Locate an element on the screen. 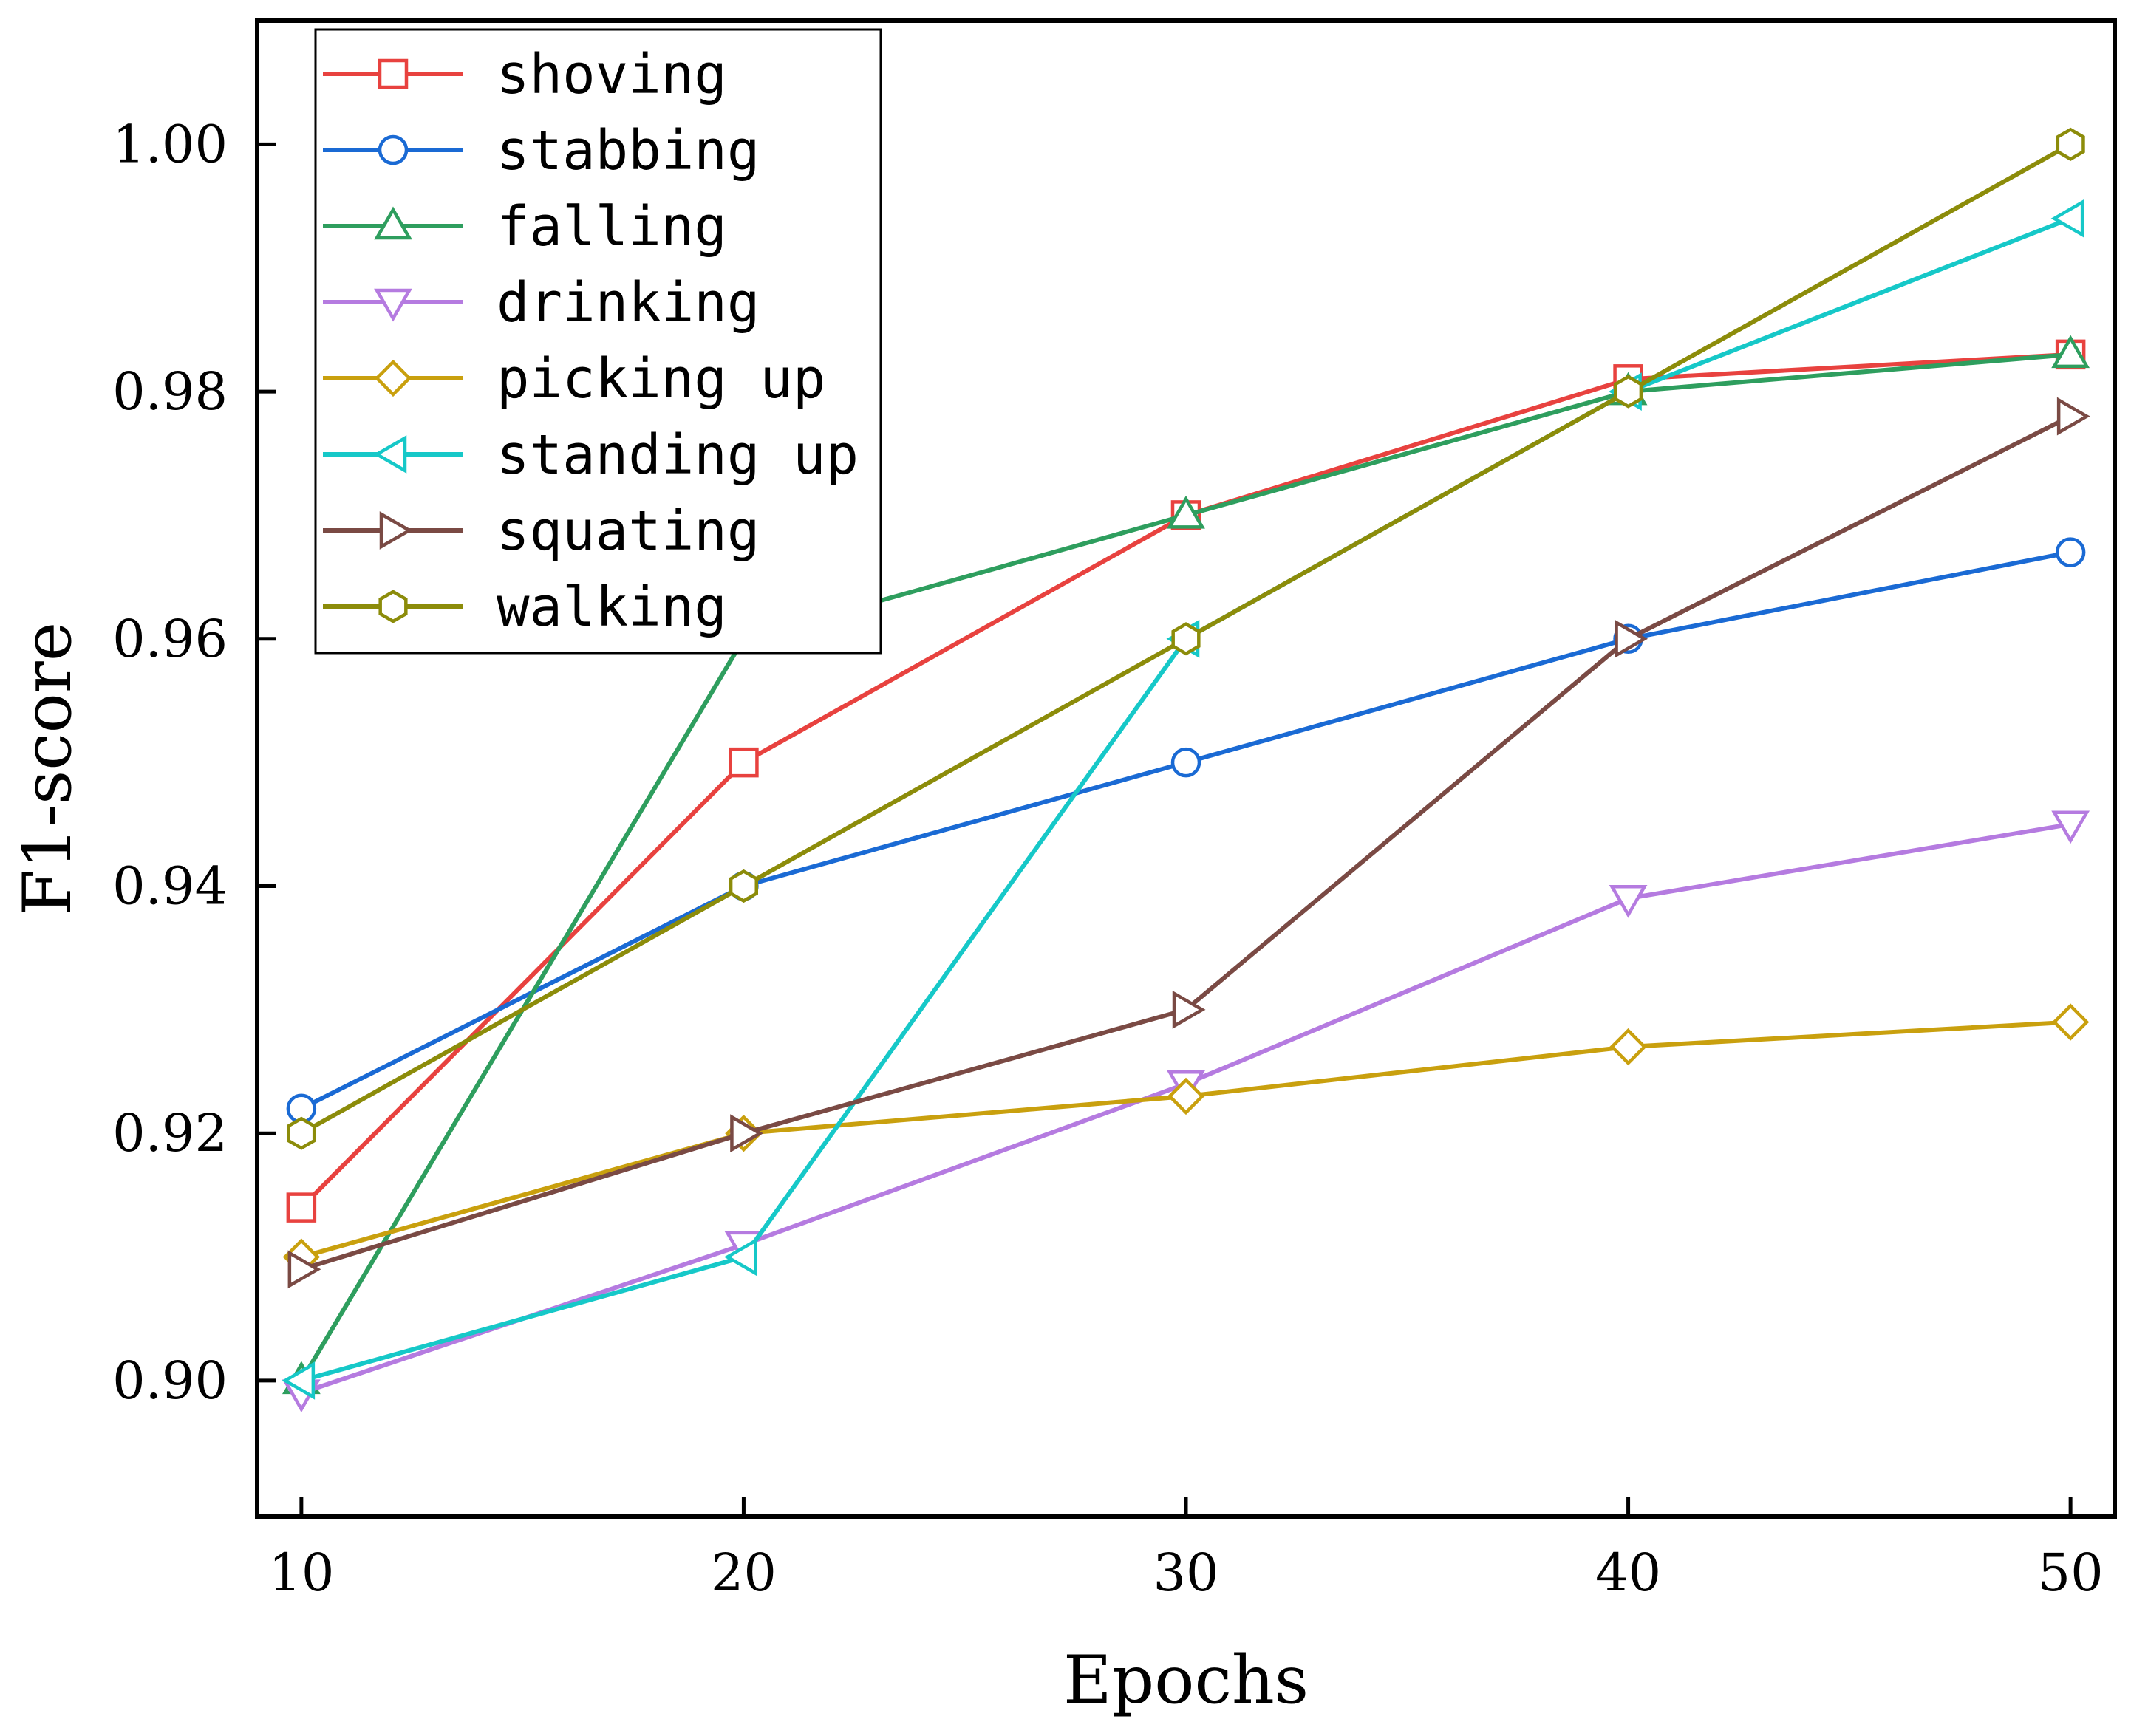 The width and height of the screenshot is (2131, 1736). legend-item: shoving is located at coordinates (525, 74).